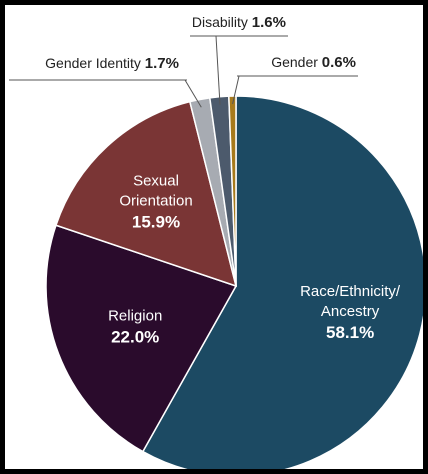 The image size is (428, 474). What do you see at coordinates (236, 90) in the screenshot?
I see `leader-line-gender` at bounding box center [236, 90].